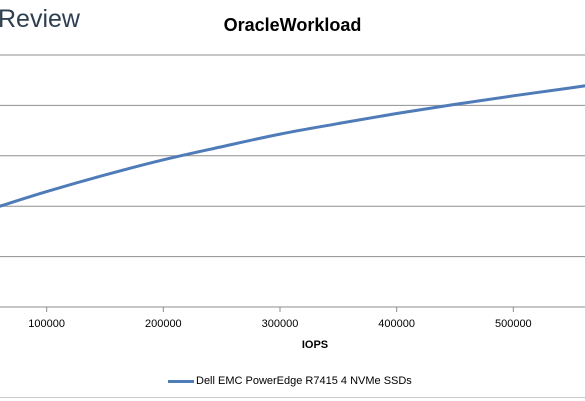 The width and height of the screenshot is (585, 401). What do you see at coordinates (292, 397) in the screenshot?
I see `divider` at bounding box center [292, 397].